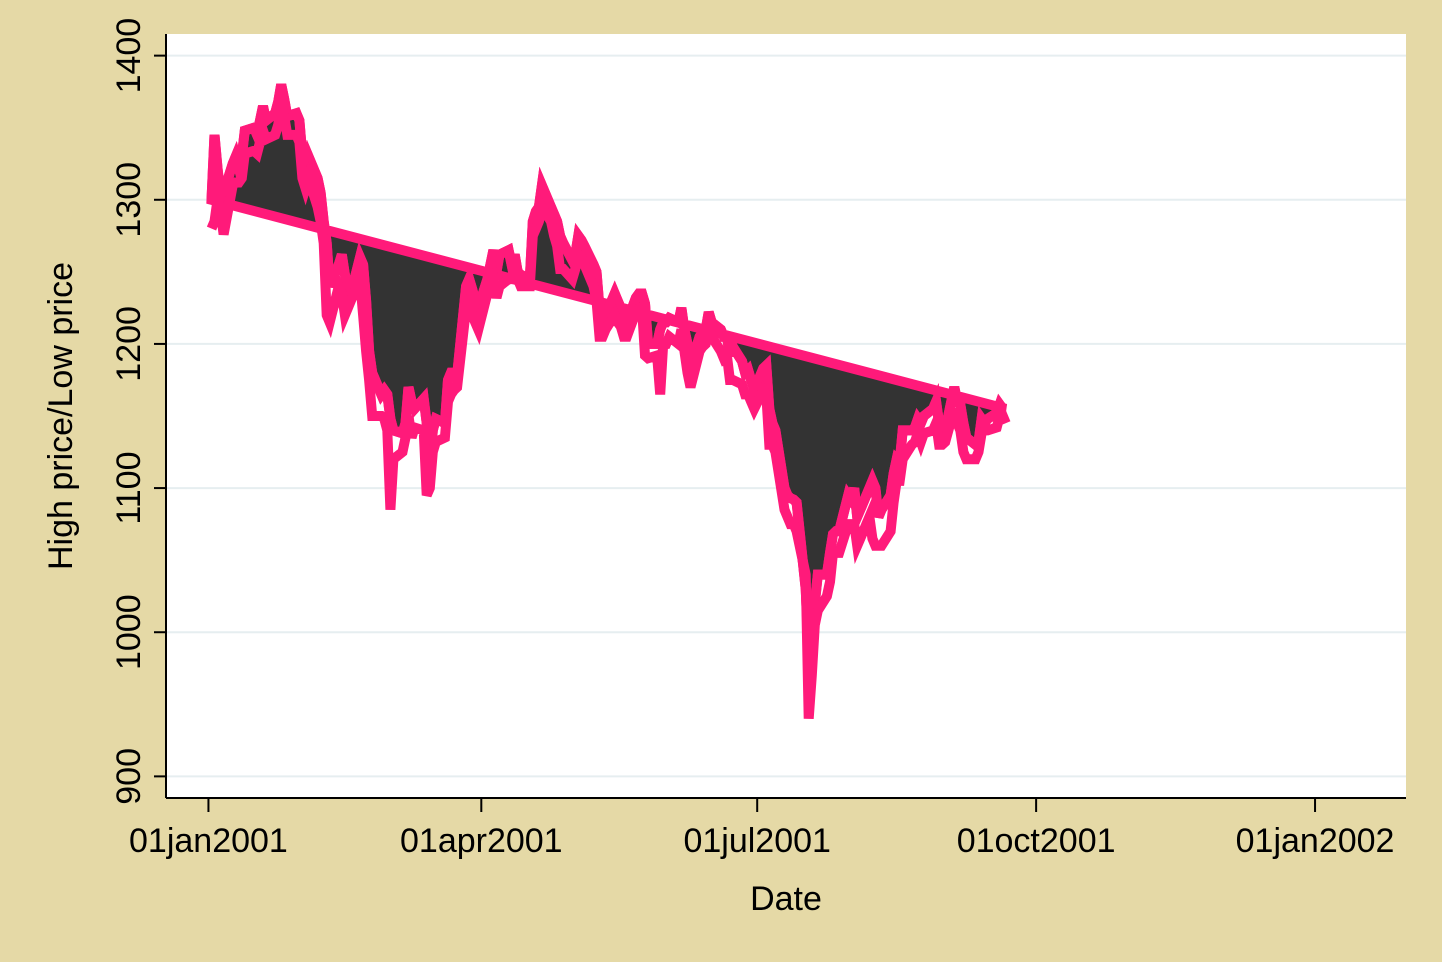  Describe the element at coordinates (1315, 841) in the screenshot. I see `x-tick-label-01jan2002: 01jan2002` at that location.